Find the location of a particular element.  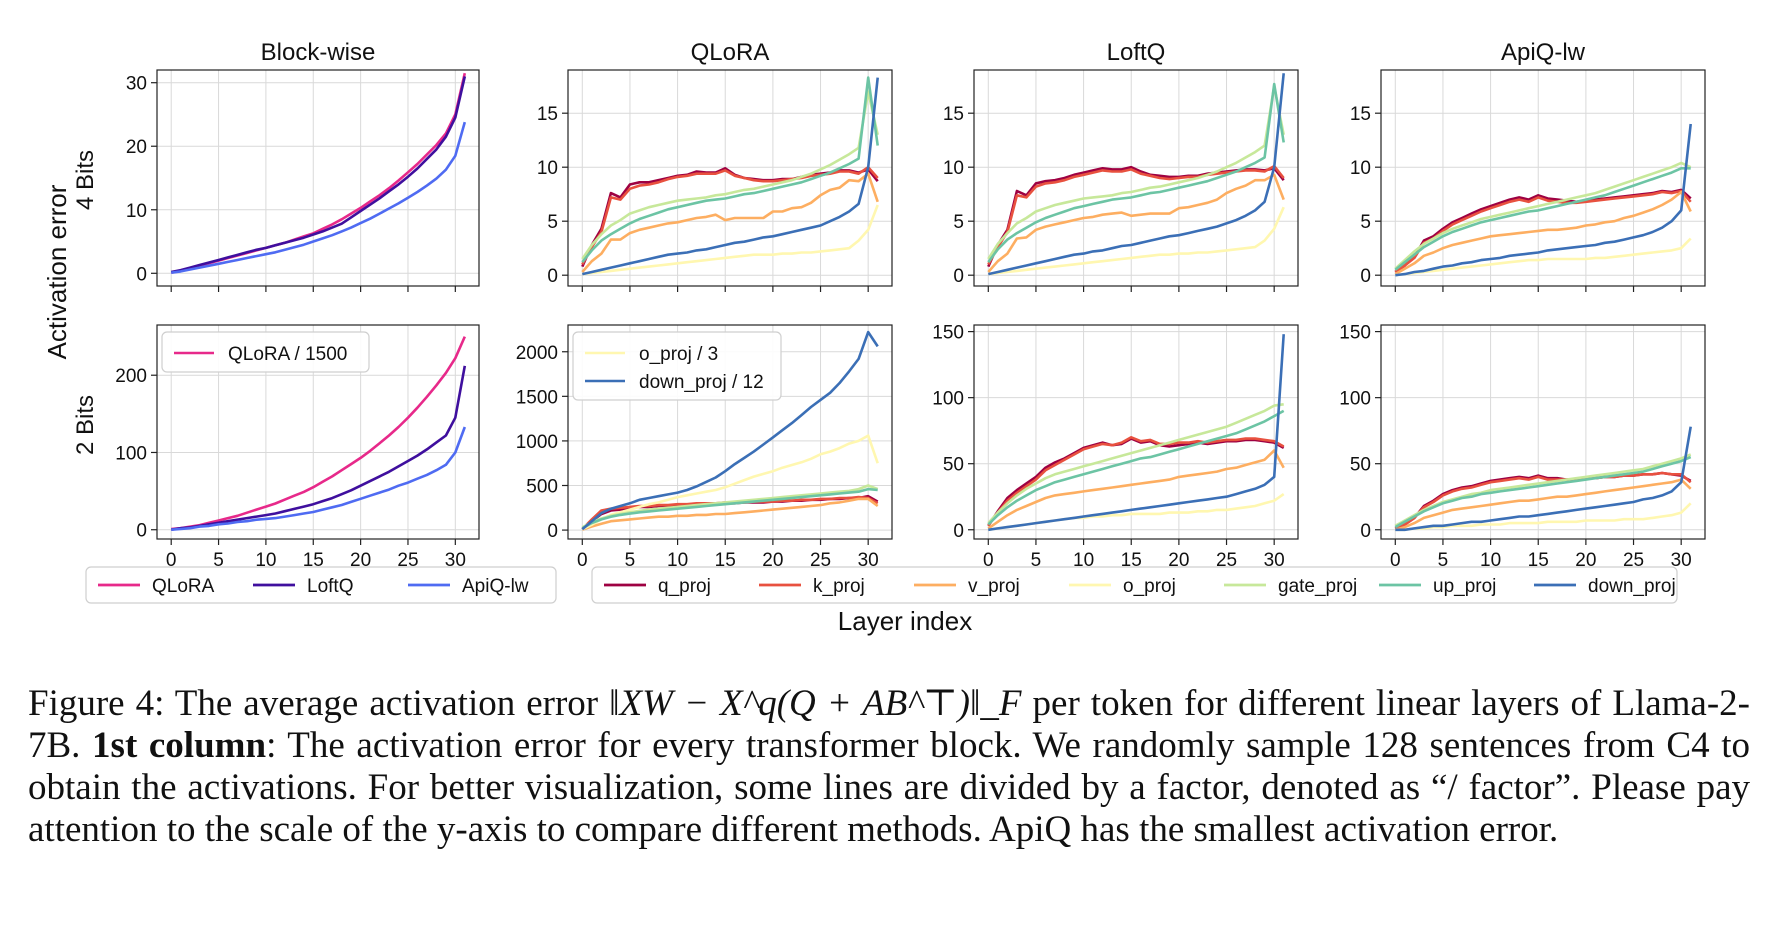

y-tick-label: 150 is located at coordinates (948, 333).